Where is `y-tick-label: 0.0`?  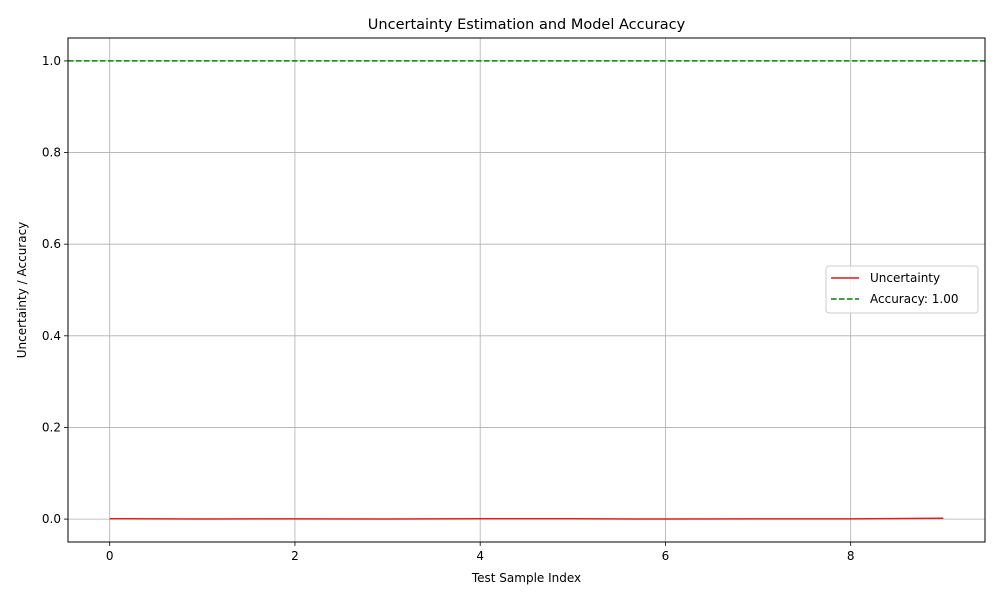
y-tick-label: 0.0 is located at coordinates (51, 519).